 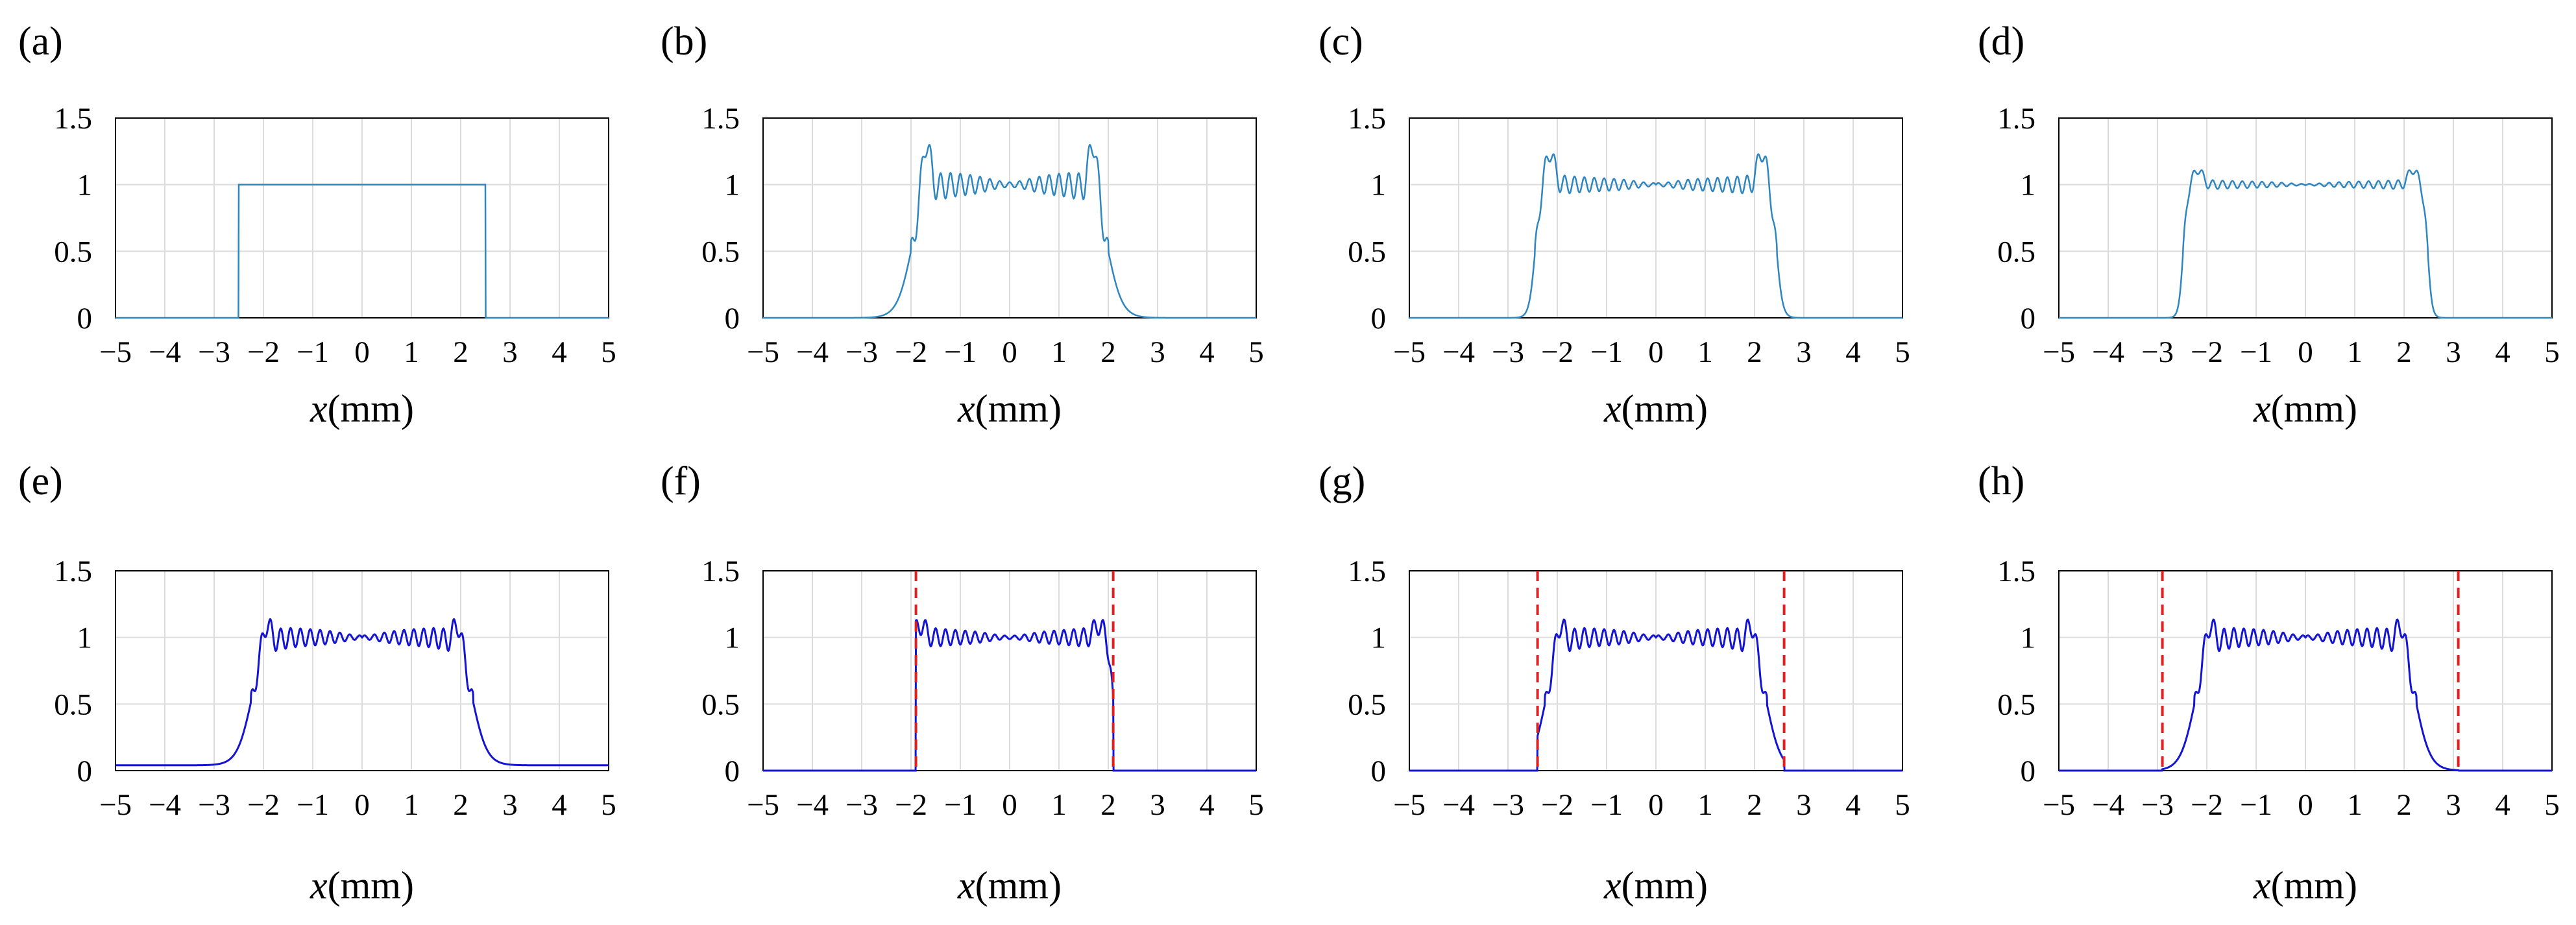 I want to click on panel-label: (a), so click(x=40, y=42).